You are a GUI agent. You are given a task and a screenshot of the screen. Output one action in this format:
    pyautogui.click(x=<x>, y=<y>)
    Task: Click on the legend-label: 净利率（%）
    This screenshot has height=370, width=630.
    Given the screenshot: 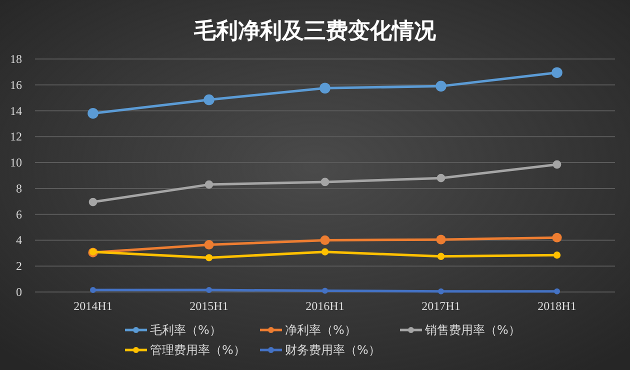 What is the action you would take?
    pyautogui.click(x=320, y=330)
    